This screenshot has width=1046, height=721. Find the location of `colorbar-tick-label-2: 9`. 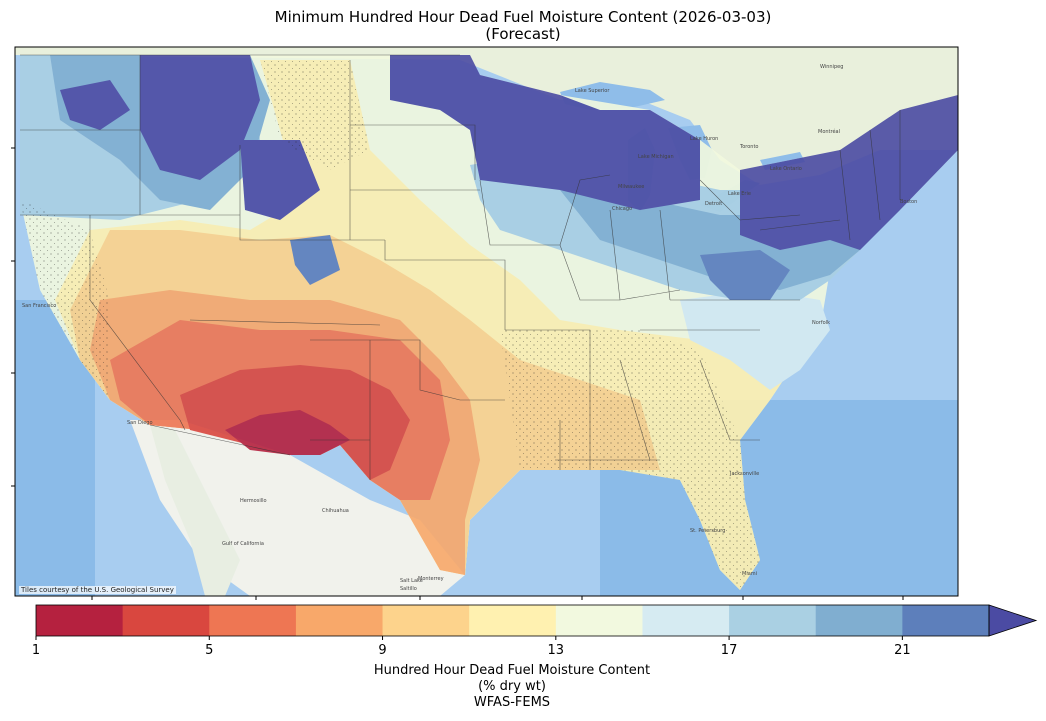

colorbar-tick-label-2: 9 is located at coordinates (382, 650).